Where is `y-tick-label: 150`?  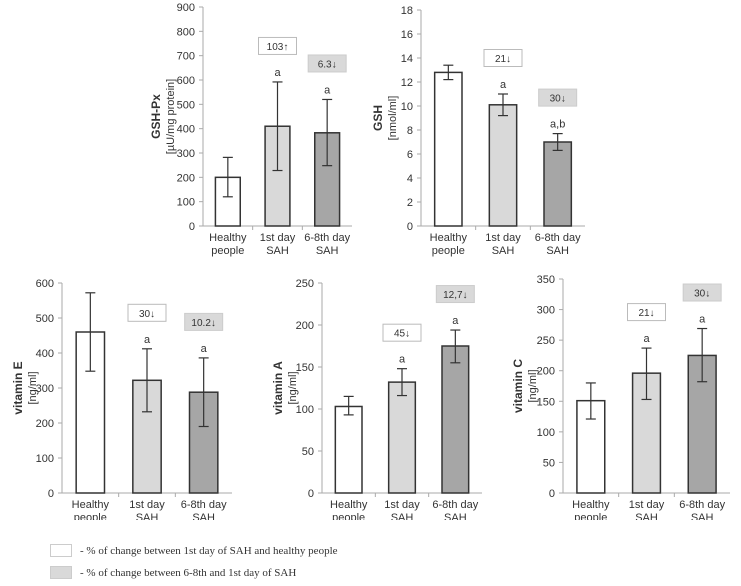 y-tick-label: 150 is located at coordinates (305, 368).